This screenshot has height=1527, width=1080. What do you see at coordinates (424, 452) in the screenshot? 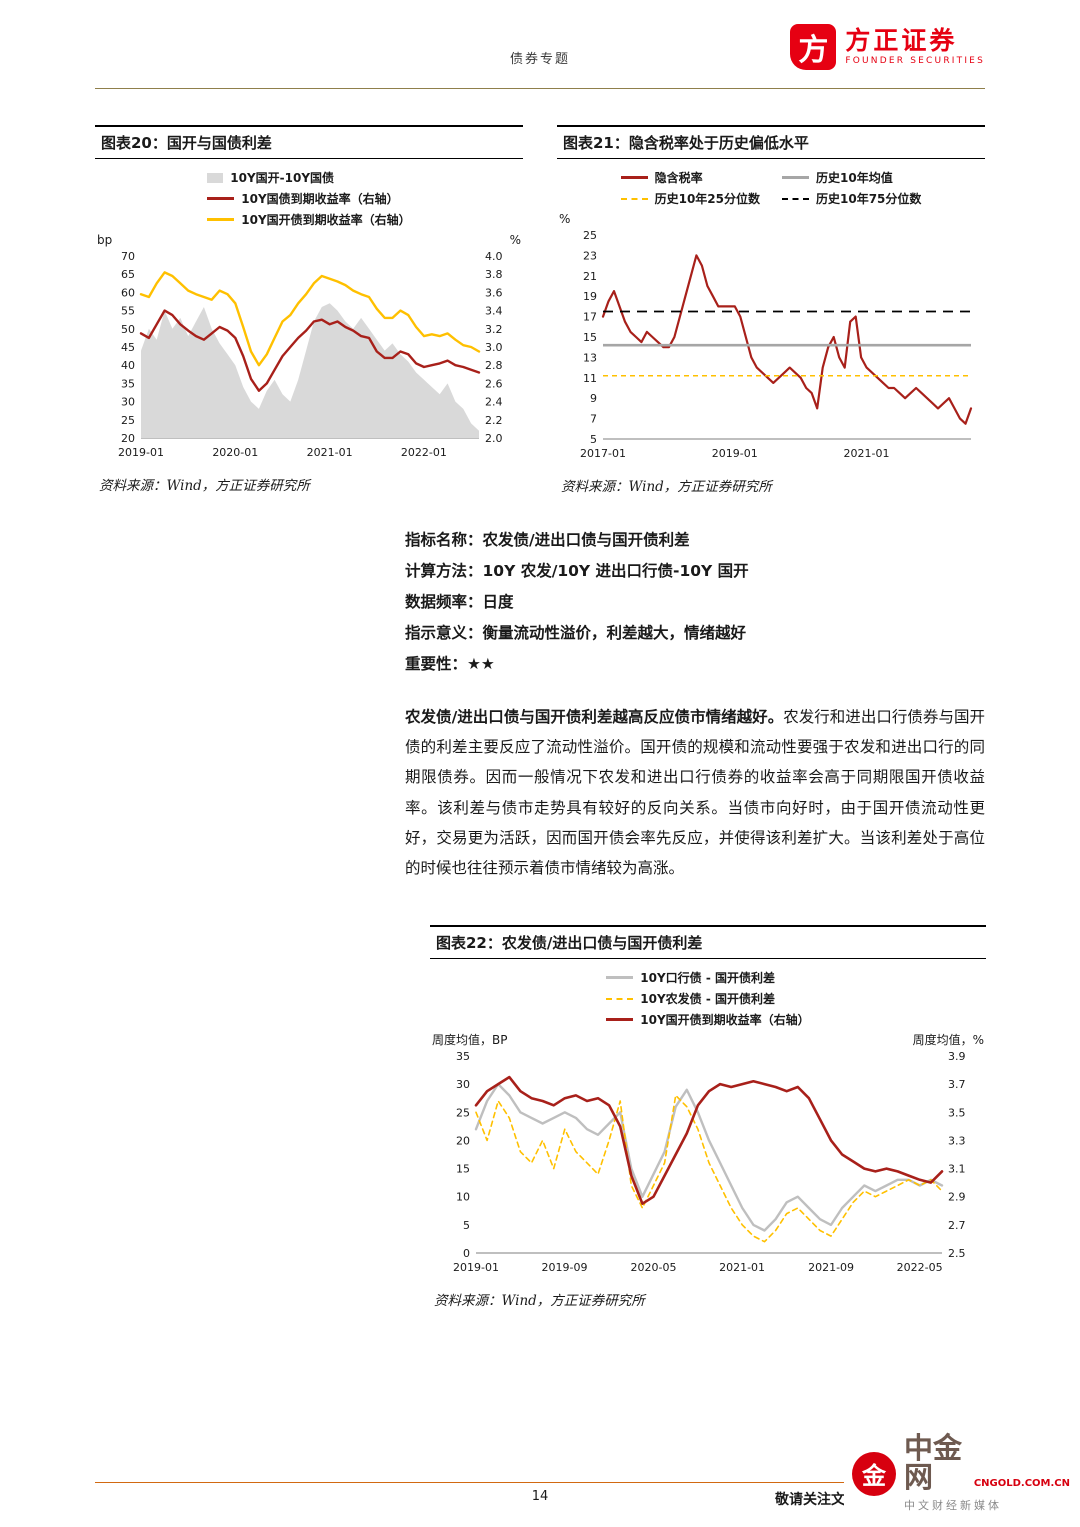
I see `x-axis-tick: 2022-01` at bounding box center [424, 452].